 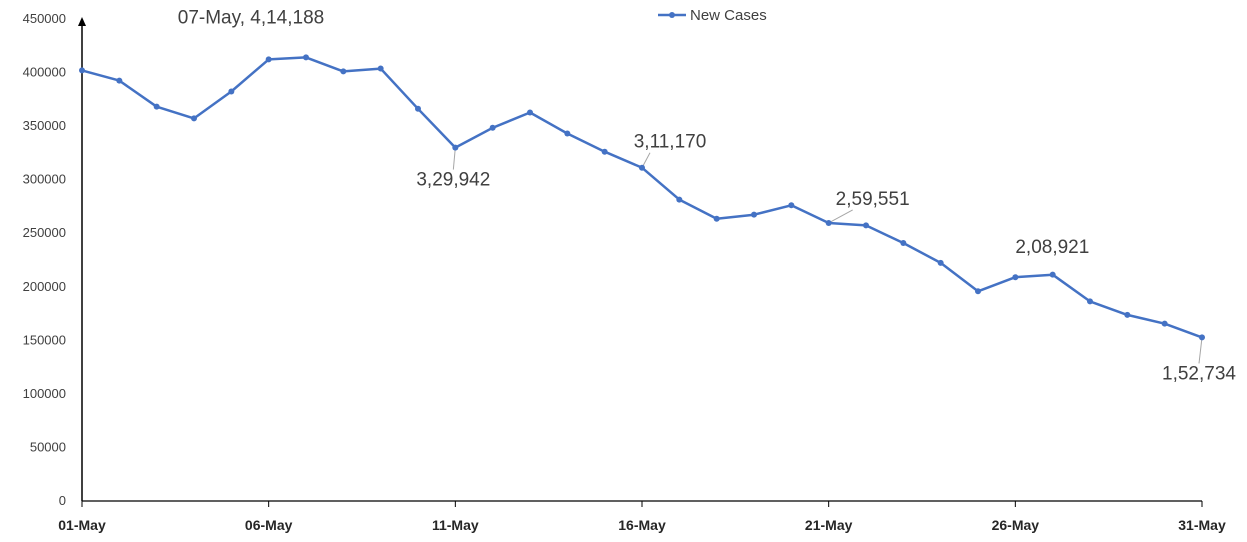 What do you see at coordinates (48, 446) in the screenshot?
I see `y-tick-label: 50000` at bounding box center [48, 446].